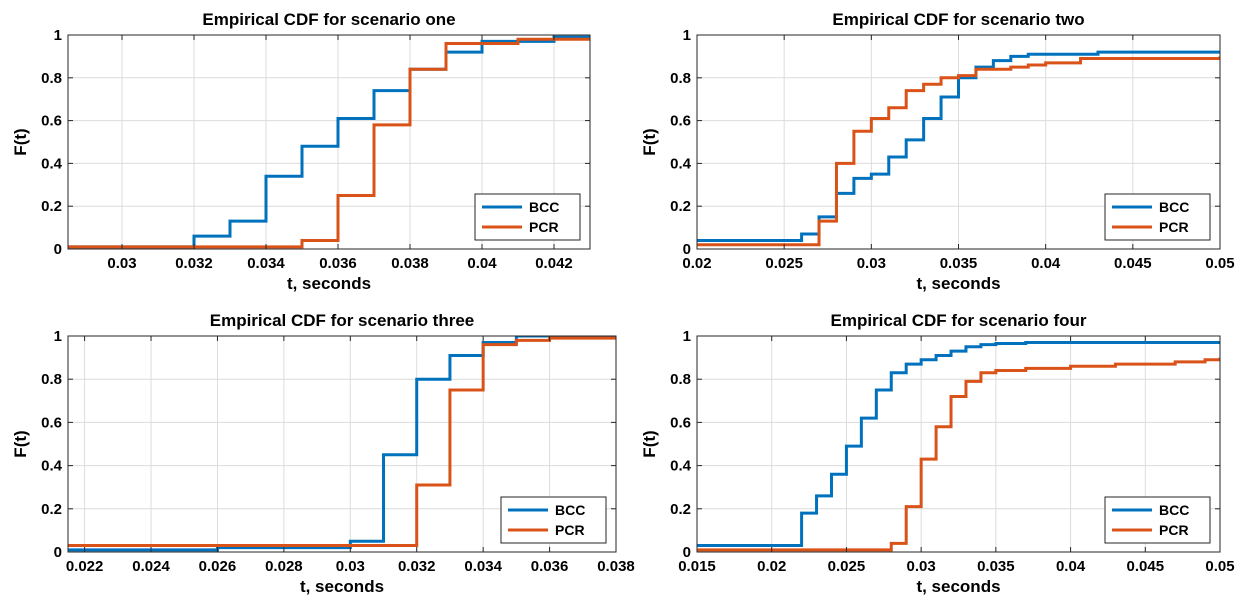 This screenshot has width=1246, height=608. What do you see at coordinates (151, 566) in the screenshot?
I see `x-tick-label: 0.024` at bounding box center [151, 566].